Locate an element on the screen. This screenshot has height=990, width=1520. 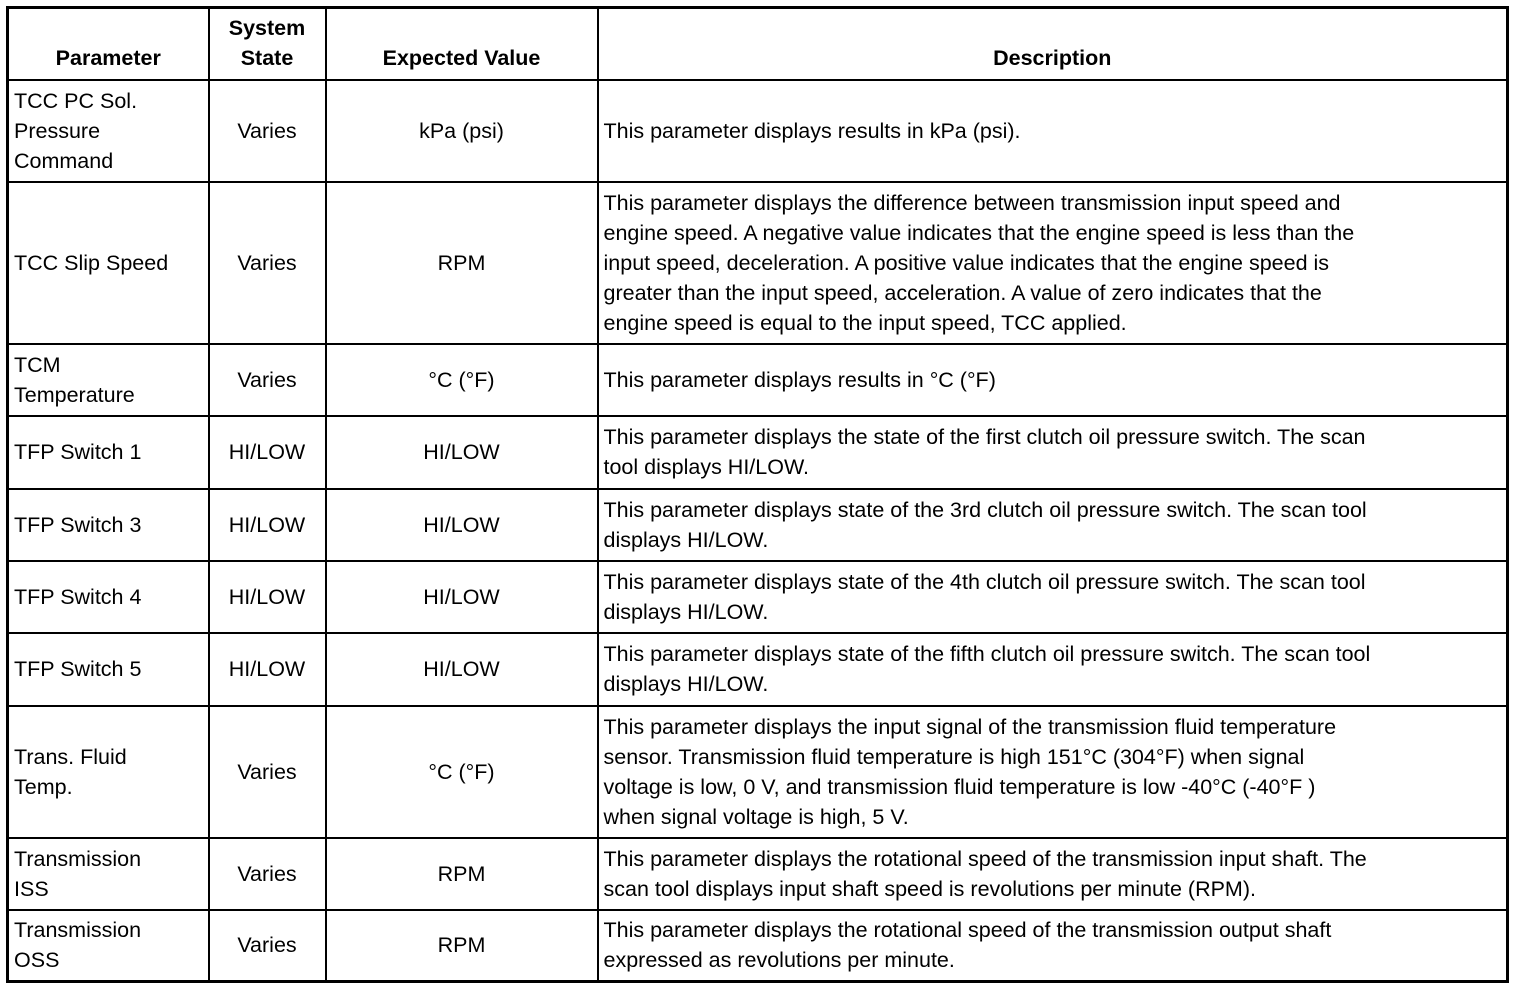
cell-parameter: TFP Switch 1 is located at coordinates (108, 452).